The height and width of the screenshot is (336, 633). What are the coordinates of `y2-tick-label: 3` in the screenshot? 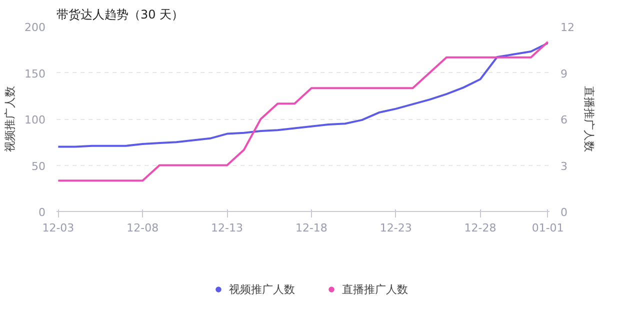 It's located at (564, 166).